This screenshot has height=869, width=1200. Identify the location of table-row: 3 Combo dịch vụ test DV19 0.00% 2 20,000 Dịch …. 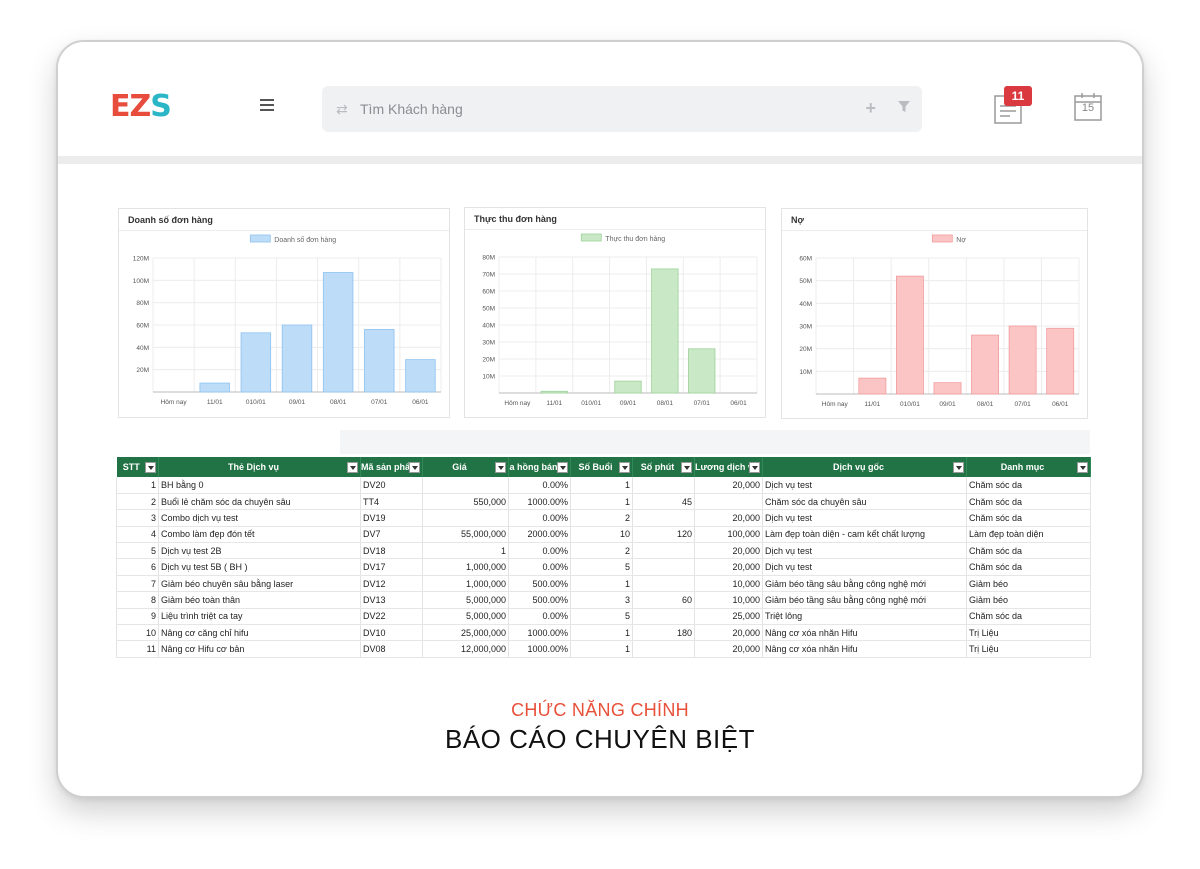
(603, 518).